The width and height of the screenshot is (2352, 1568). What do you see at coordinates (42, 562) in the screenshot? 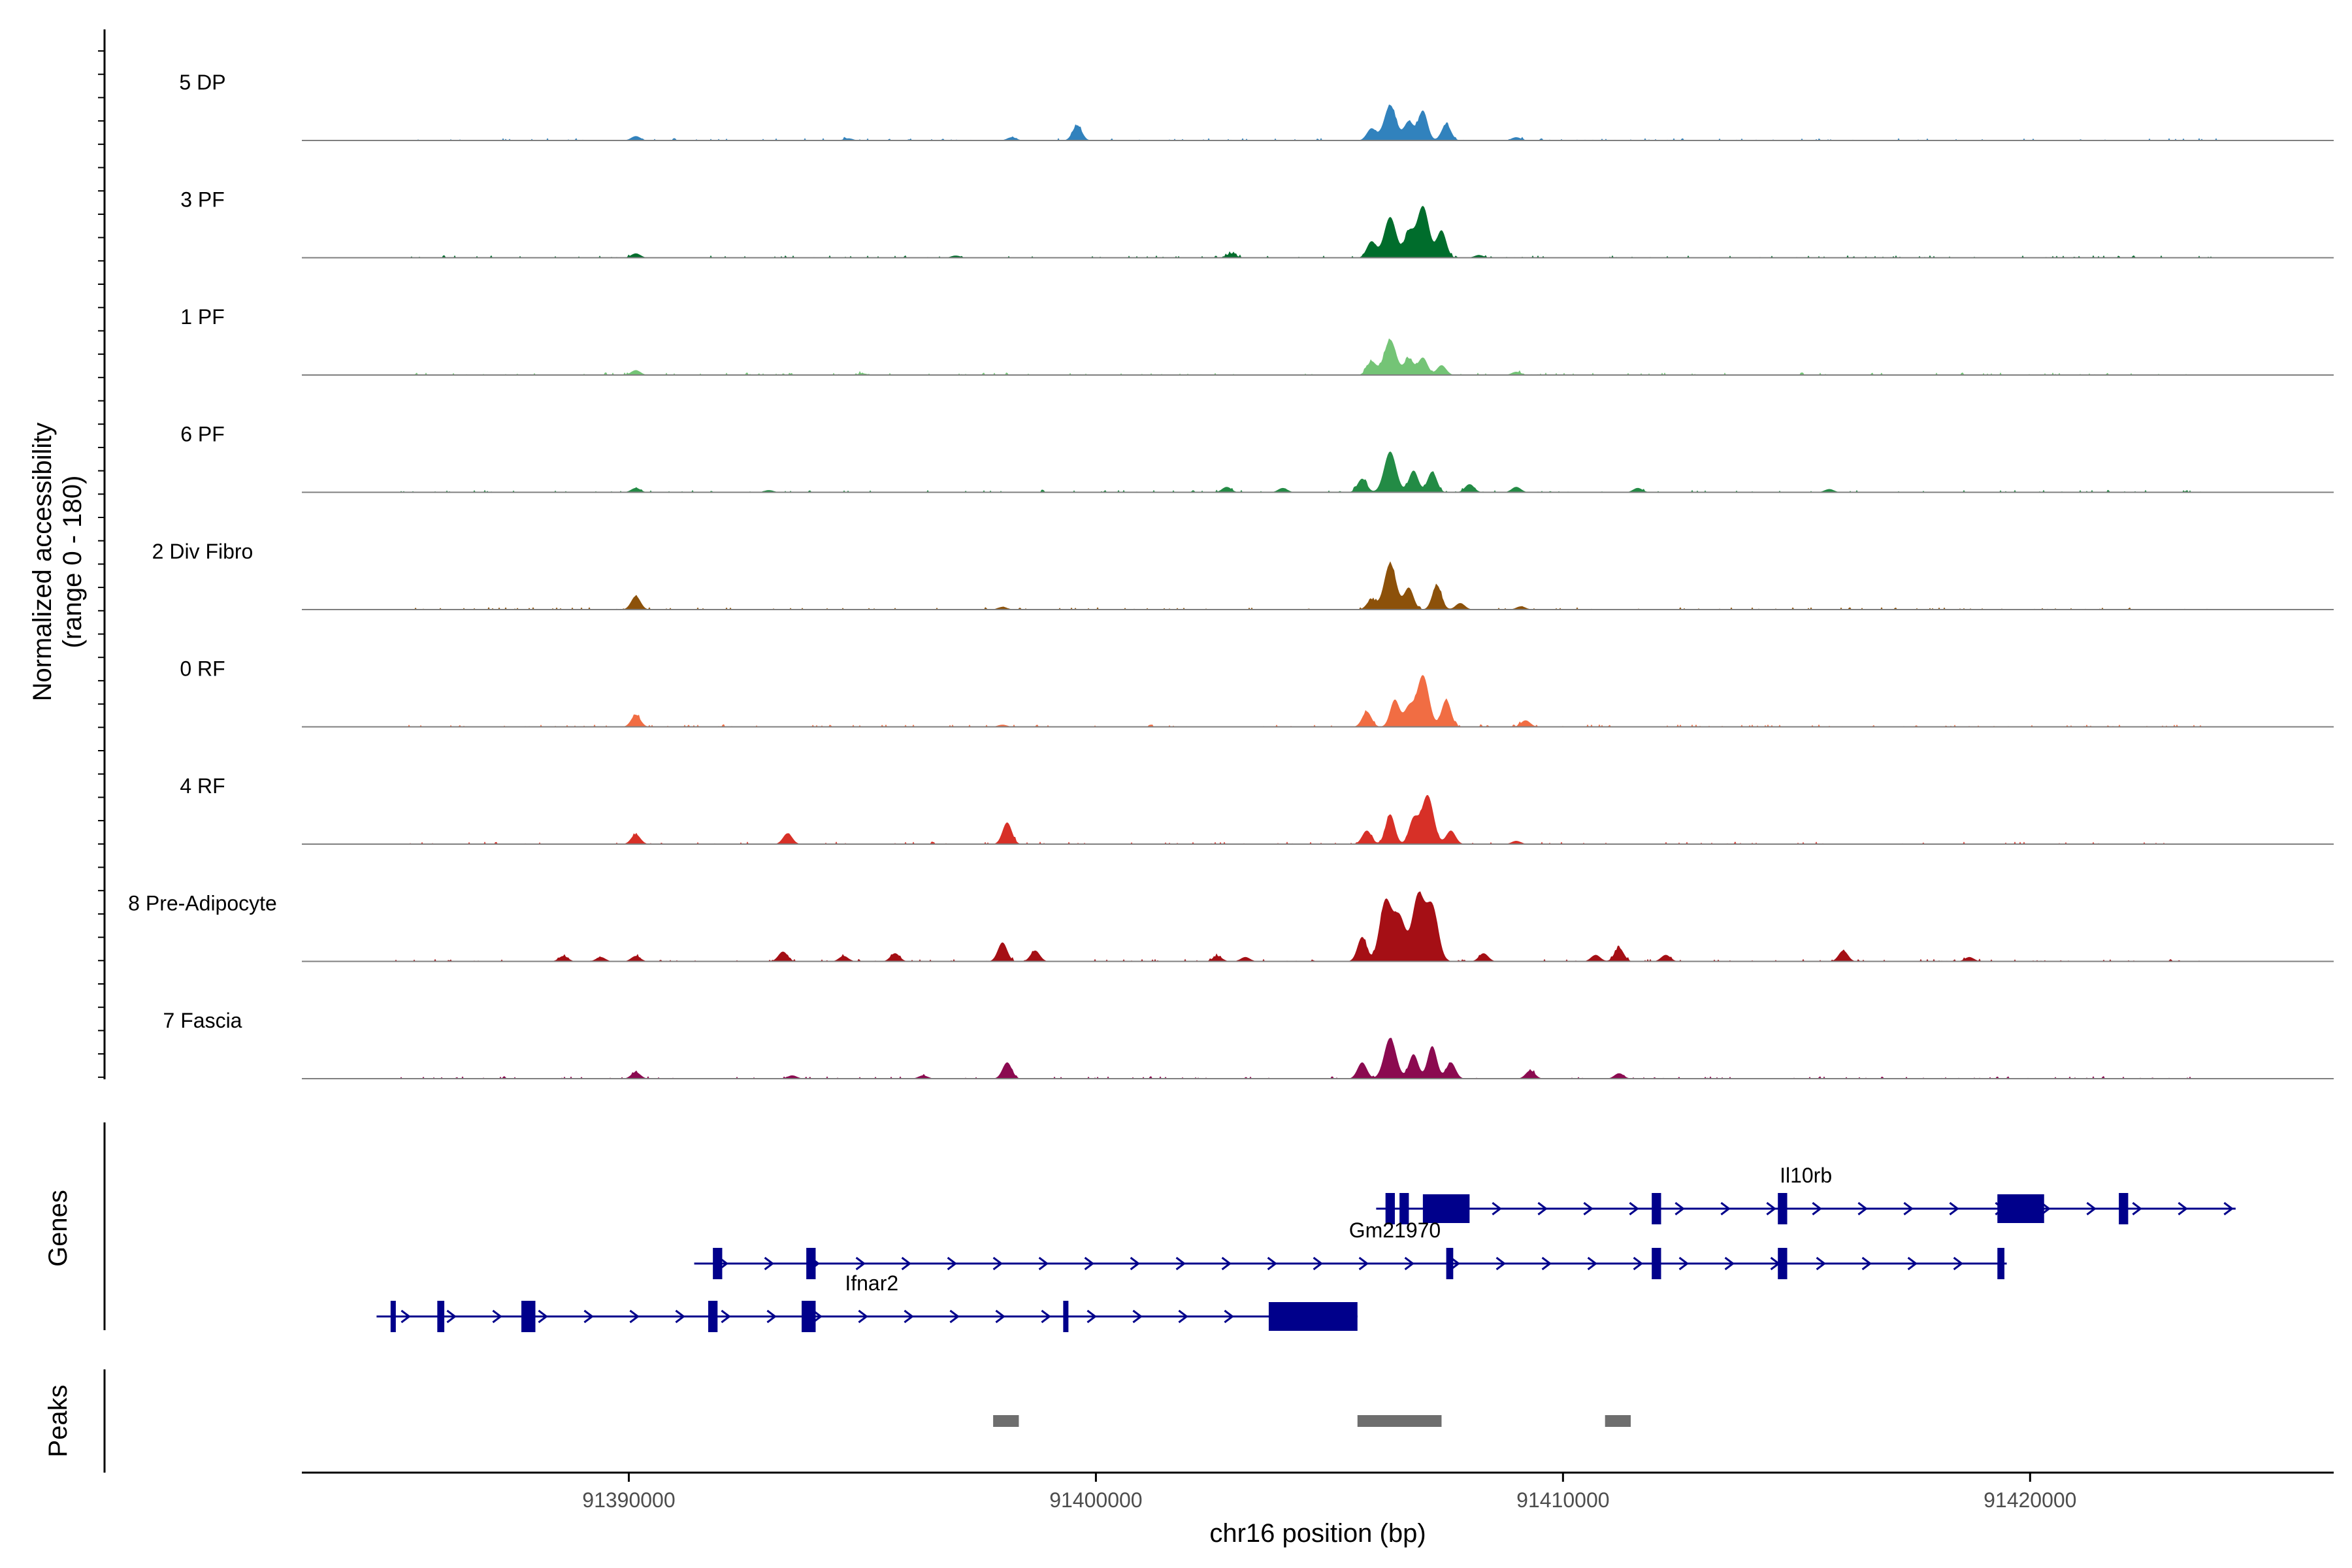
I see `y-axis-title: Normalized accessibility` at bounding box center [42, 562].